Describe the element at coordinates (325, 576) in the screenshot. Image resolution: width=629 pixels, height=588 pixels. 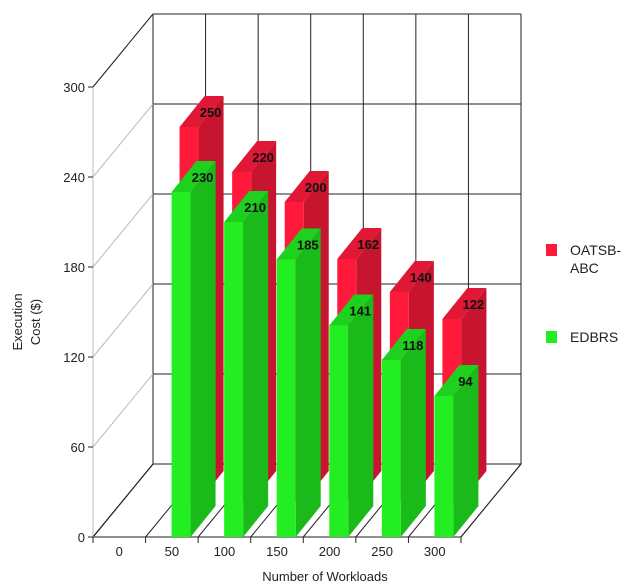
I see `x-axis-title: Number of Workloads` at that location.